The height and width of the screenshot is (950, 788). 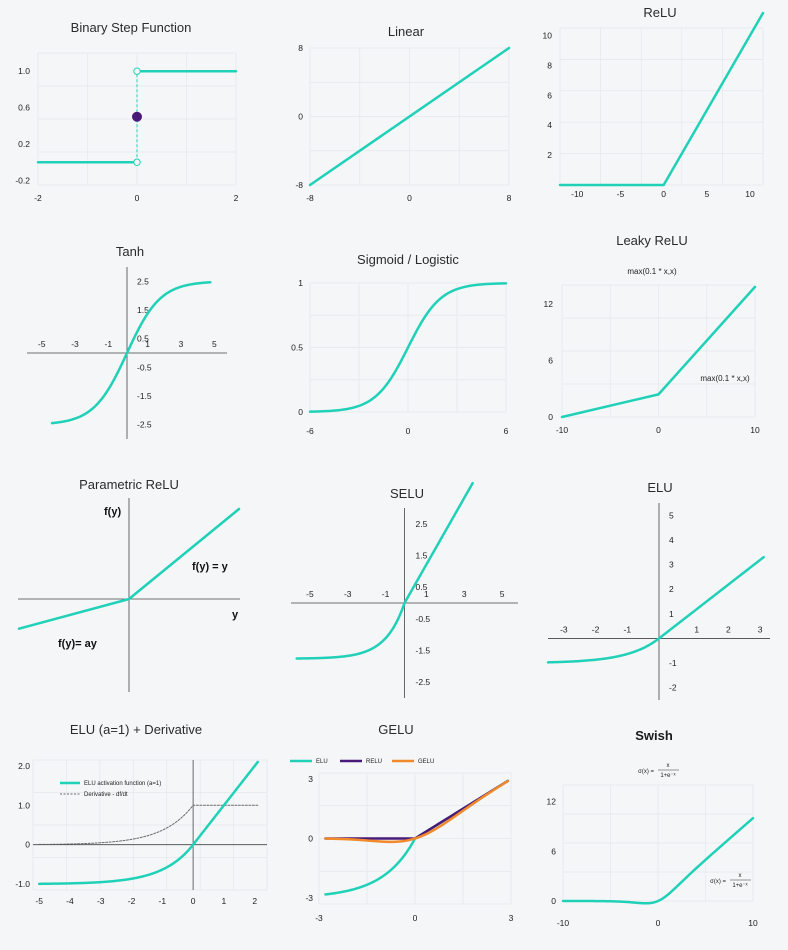 I want to click on y-tick-label: 1, so click(x=671, y=614).